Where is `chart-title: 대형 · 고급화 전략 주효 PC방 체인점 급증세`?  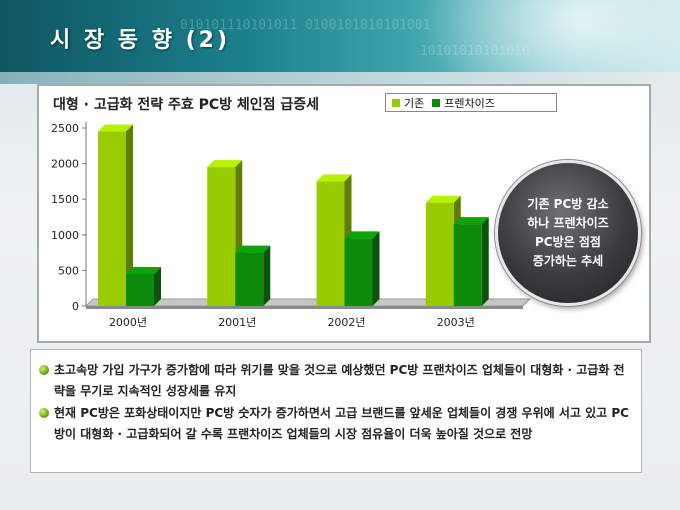
chart-title: 대형 · 고급화 전략 주효 PC방 체인점 급증세 is located at coordinates (186, 105).